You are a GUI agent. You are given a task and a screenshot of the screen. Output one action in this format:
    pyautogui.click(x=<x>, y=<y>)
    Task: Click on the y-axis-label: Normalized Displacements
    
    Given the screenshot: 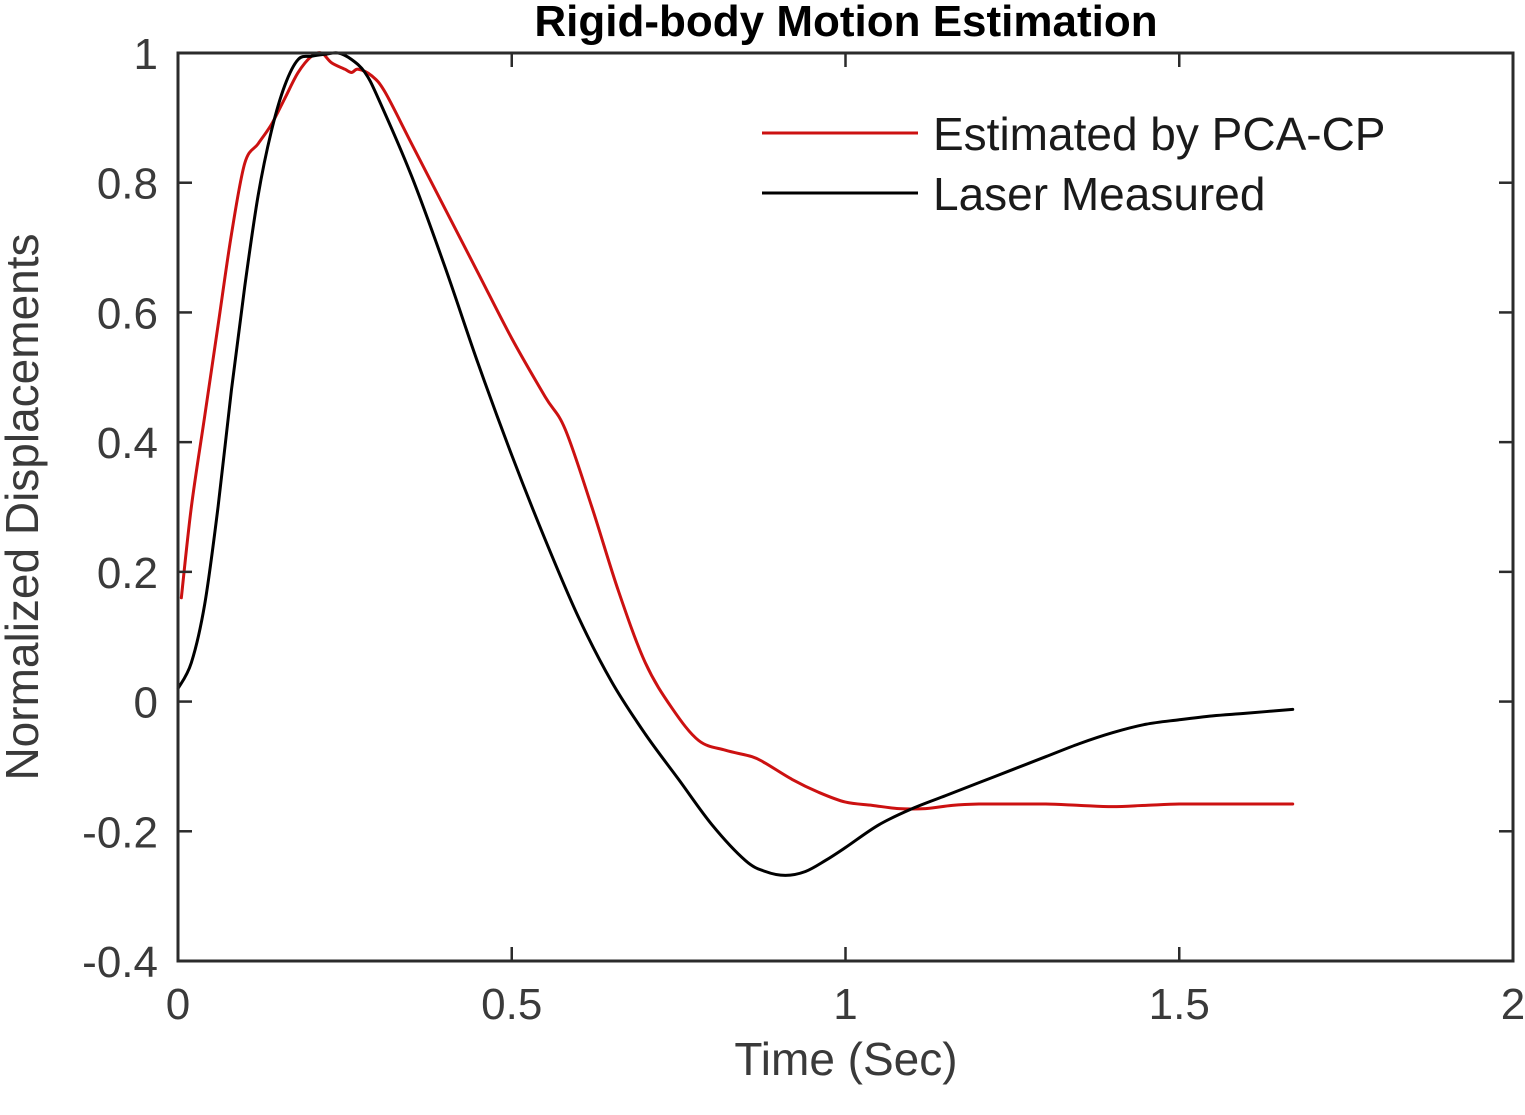 What is the action you would take?
    pyautogui.click(x=24, y=506)
    